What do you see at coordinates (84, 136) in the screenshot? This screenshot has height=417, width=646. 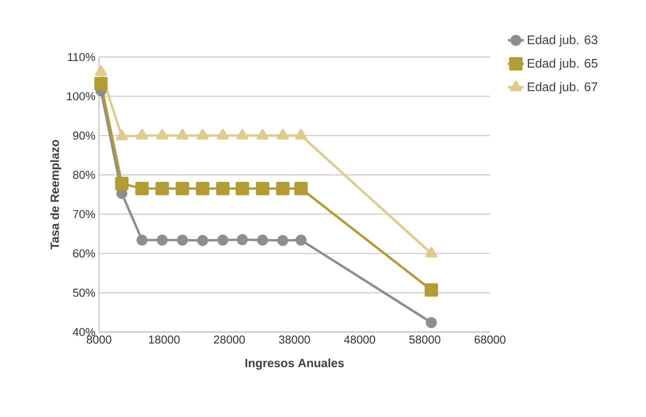 I see `y-tick-label: 90%` at bounding box center [84, 136].